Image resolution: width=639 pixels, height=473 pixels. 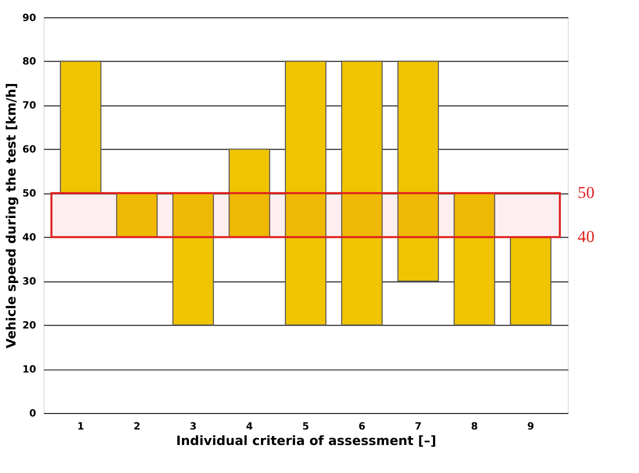 What do you see at coordinates (32, 414) in the screenshot?
I see `y-tick-label: 0` at bounding box center [32, 414].